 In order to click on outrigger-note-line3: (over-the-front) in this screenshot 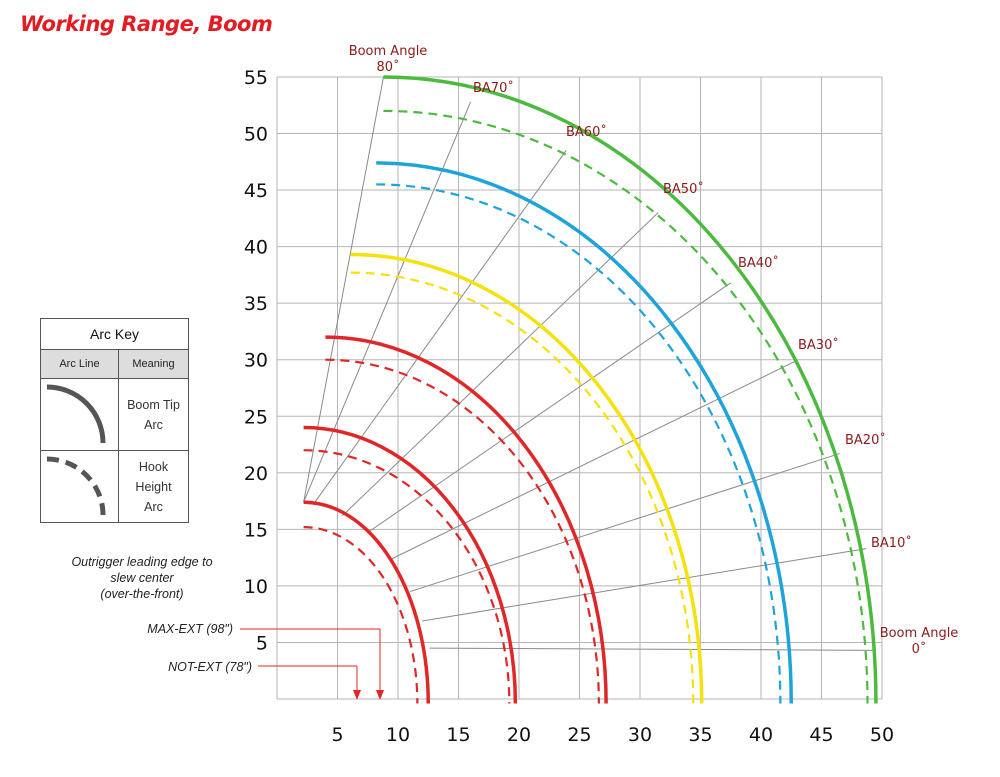, I will do `click(141, 594)`.